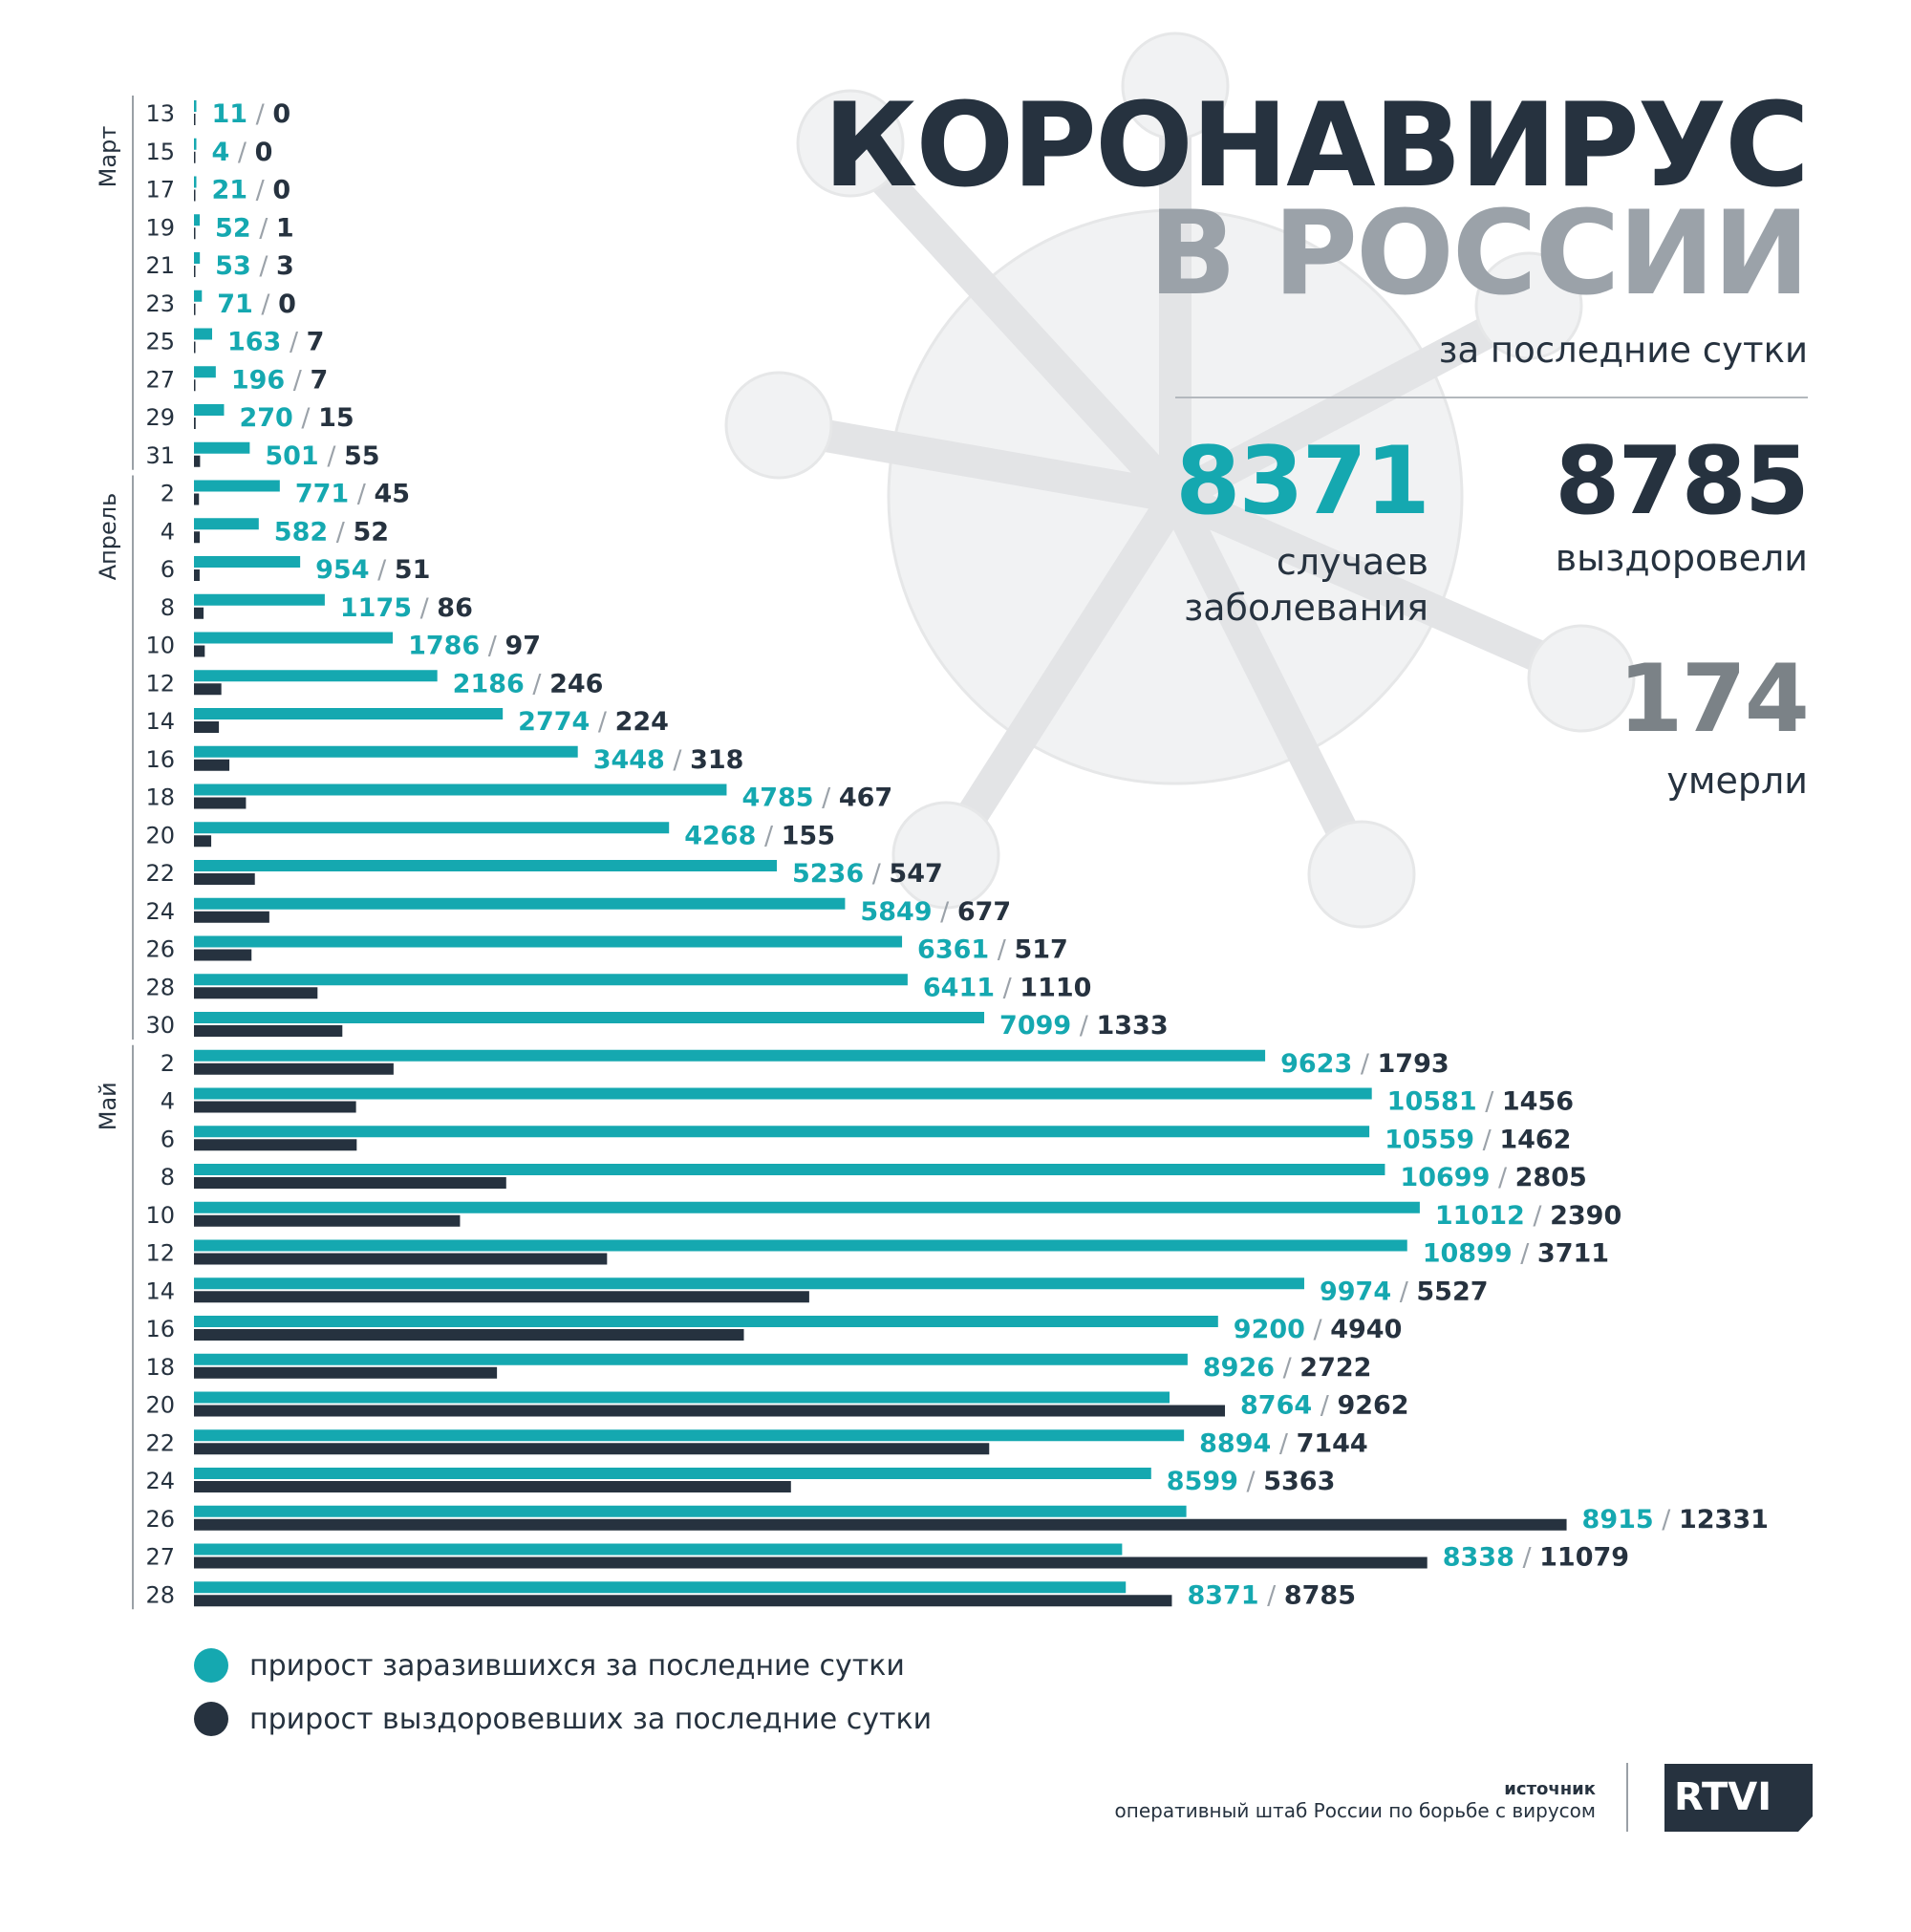  What do you see at coordinates (1084, 1026) in the screenshot?
I see `data-label: 7099 / 1333` at bounding box center [1084, 1026].